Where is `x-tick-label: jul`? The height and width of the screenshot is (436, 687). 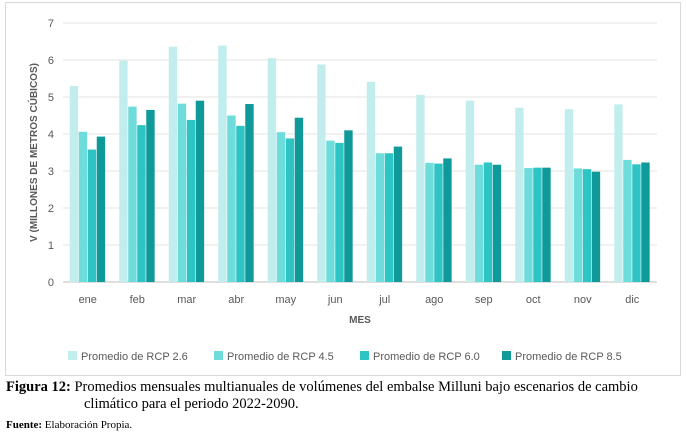
x-tick-label: jul is located at coordinates (384, 300).